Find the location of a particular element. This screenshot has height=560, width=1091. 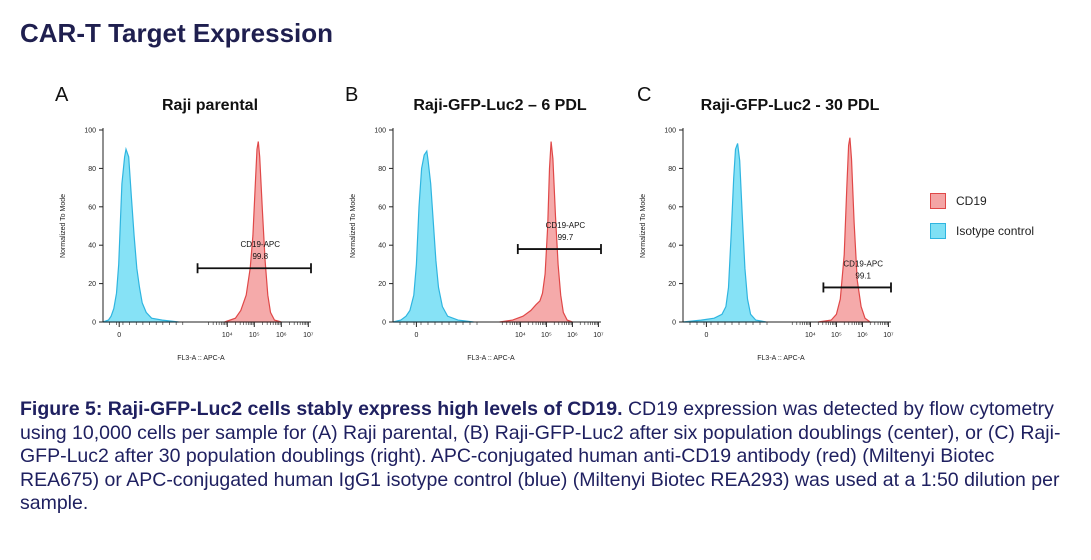

gate-value: 99.8 is located at coordinates (260, 256).